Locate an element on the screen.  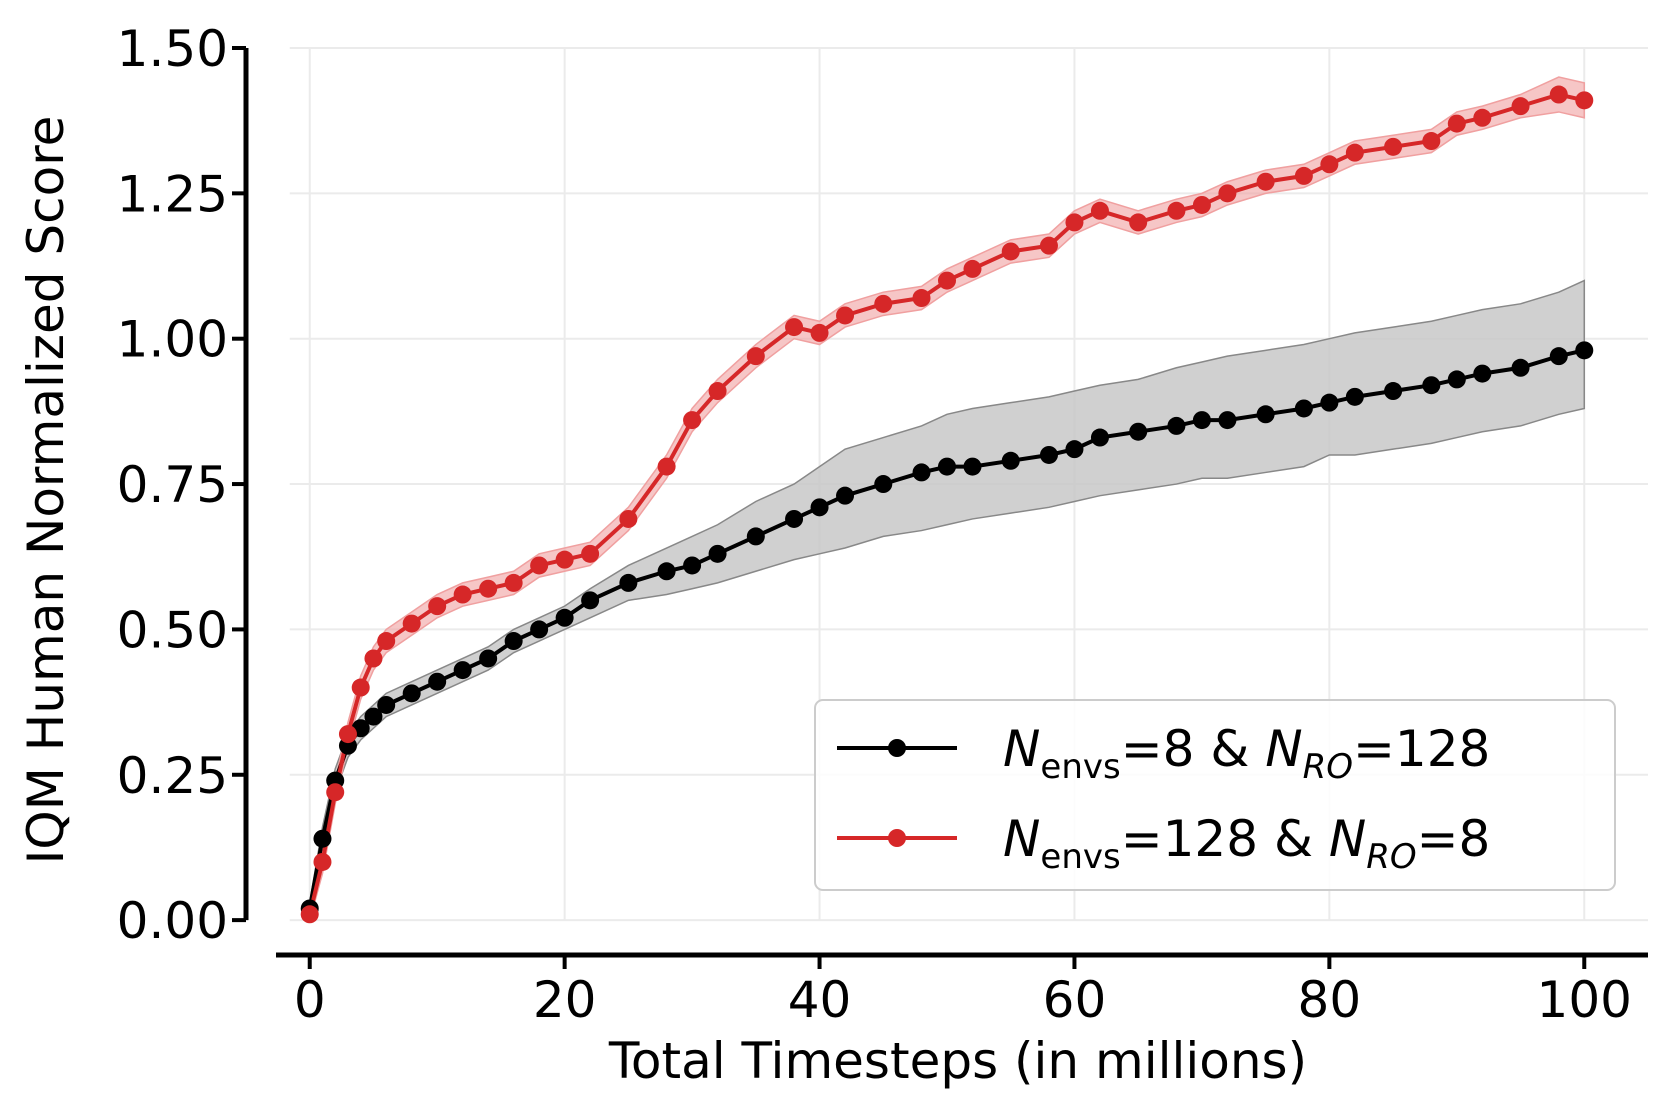
legend-label: Nenvs=8 & NRO=128 is located at coordinates (1246, 753).